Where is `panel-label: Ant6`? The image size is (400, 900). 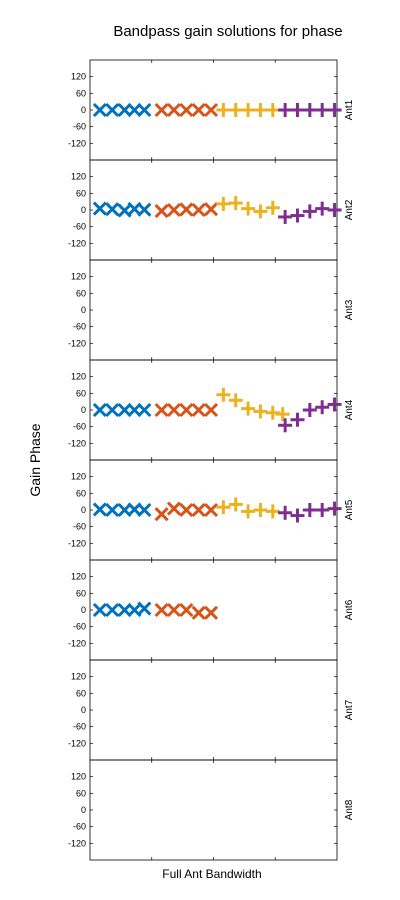
panel-label: Ant6 is located at coordinates (349, 609).